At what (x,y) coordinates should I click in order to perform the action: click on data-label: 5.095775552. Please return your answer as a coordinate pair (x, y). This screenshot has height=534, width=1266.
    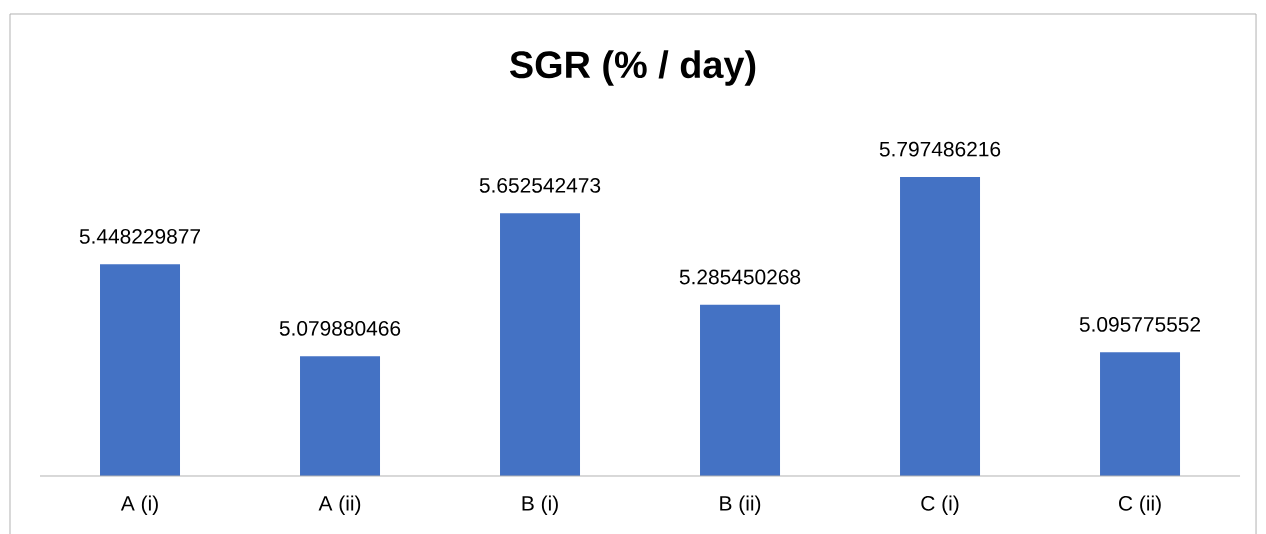
    Looking at the image, I should click on (1140, 324).